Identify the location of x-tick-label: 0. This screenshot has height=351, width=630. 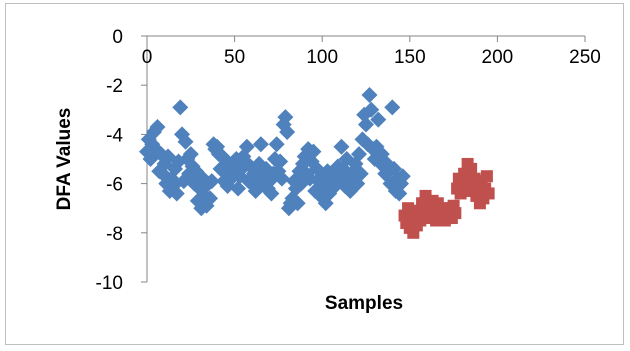
(147, 57).